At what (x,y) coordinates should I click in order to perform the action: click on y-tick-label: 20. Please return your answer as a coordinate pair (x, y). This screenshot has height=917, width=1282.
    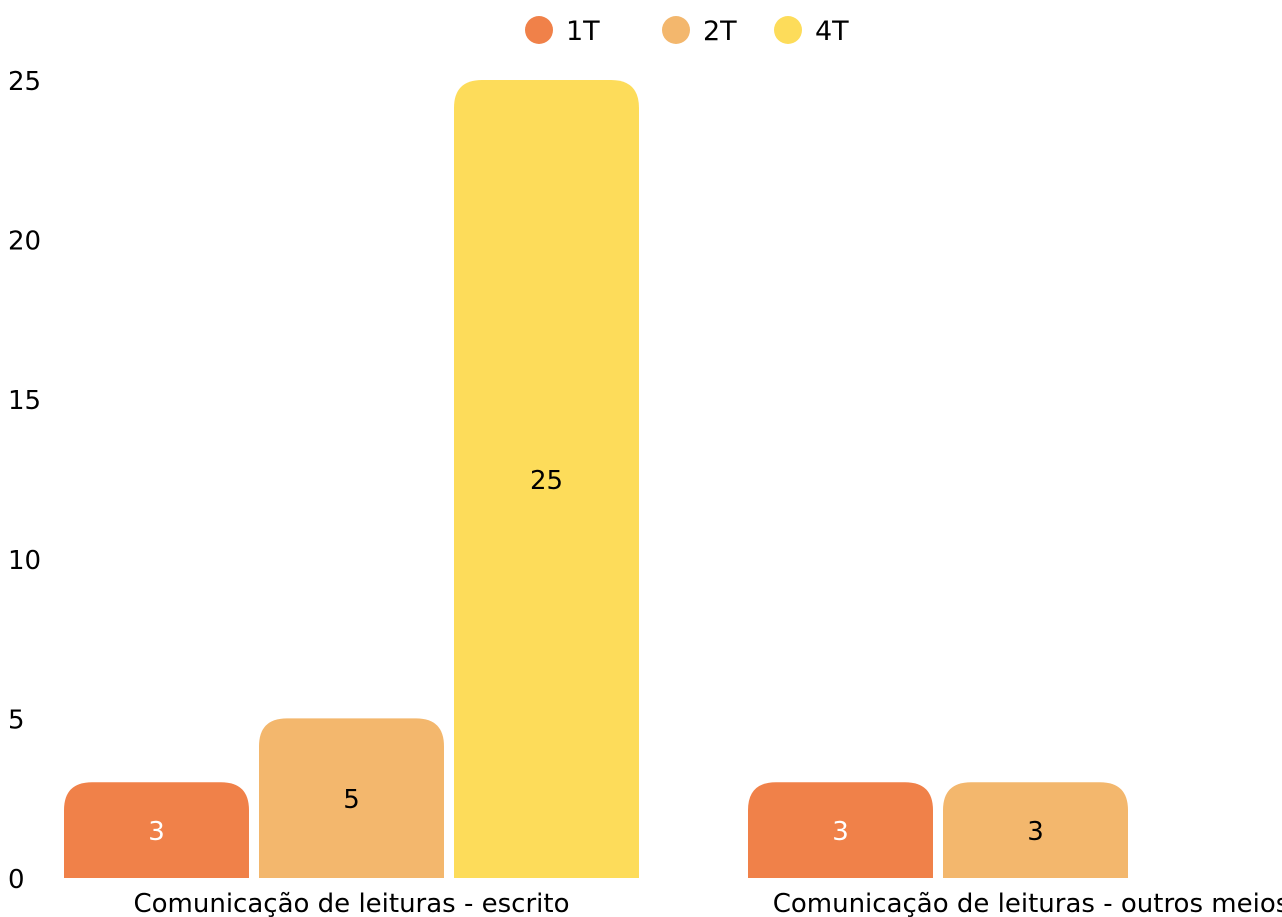
    Looking at the image, I should click on (24, 242).